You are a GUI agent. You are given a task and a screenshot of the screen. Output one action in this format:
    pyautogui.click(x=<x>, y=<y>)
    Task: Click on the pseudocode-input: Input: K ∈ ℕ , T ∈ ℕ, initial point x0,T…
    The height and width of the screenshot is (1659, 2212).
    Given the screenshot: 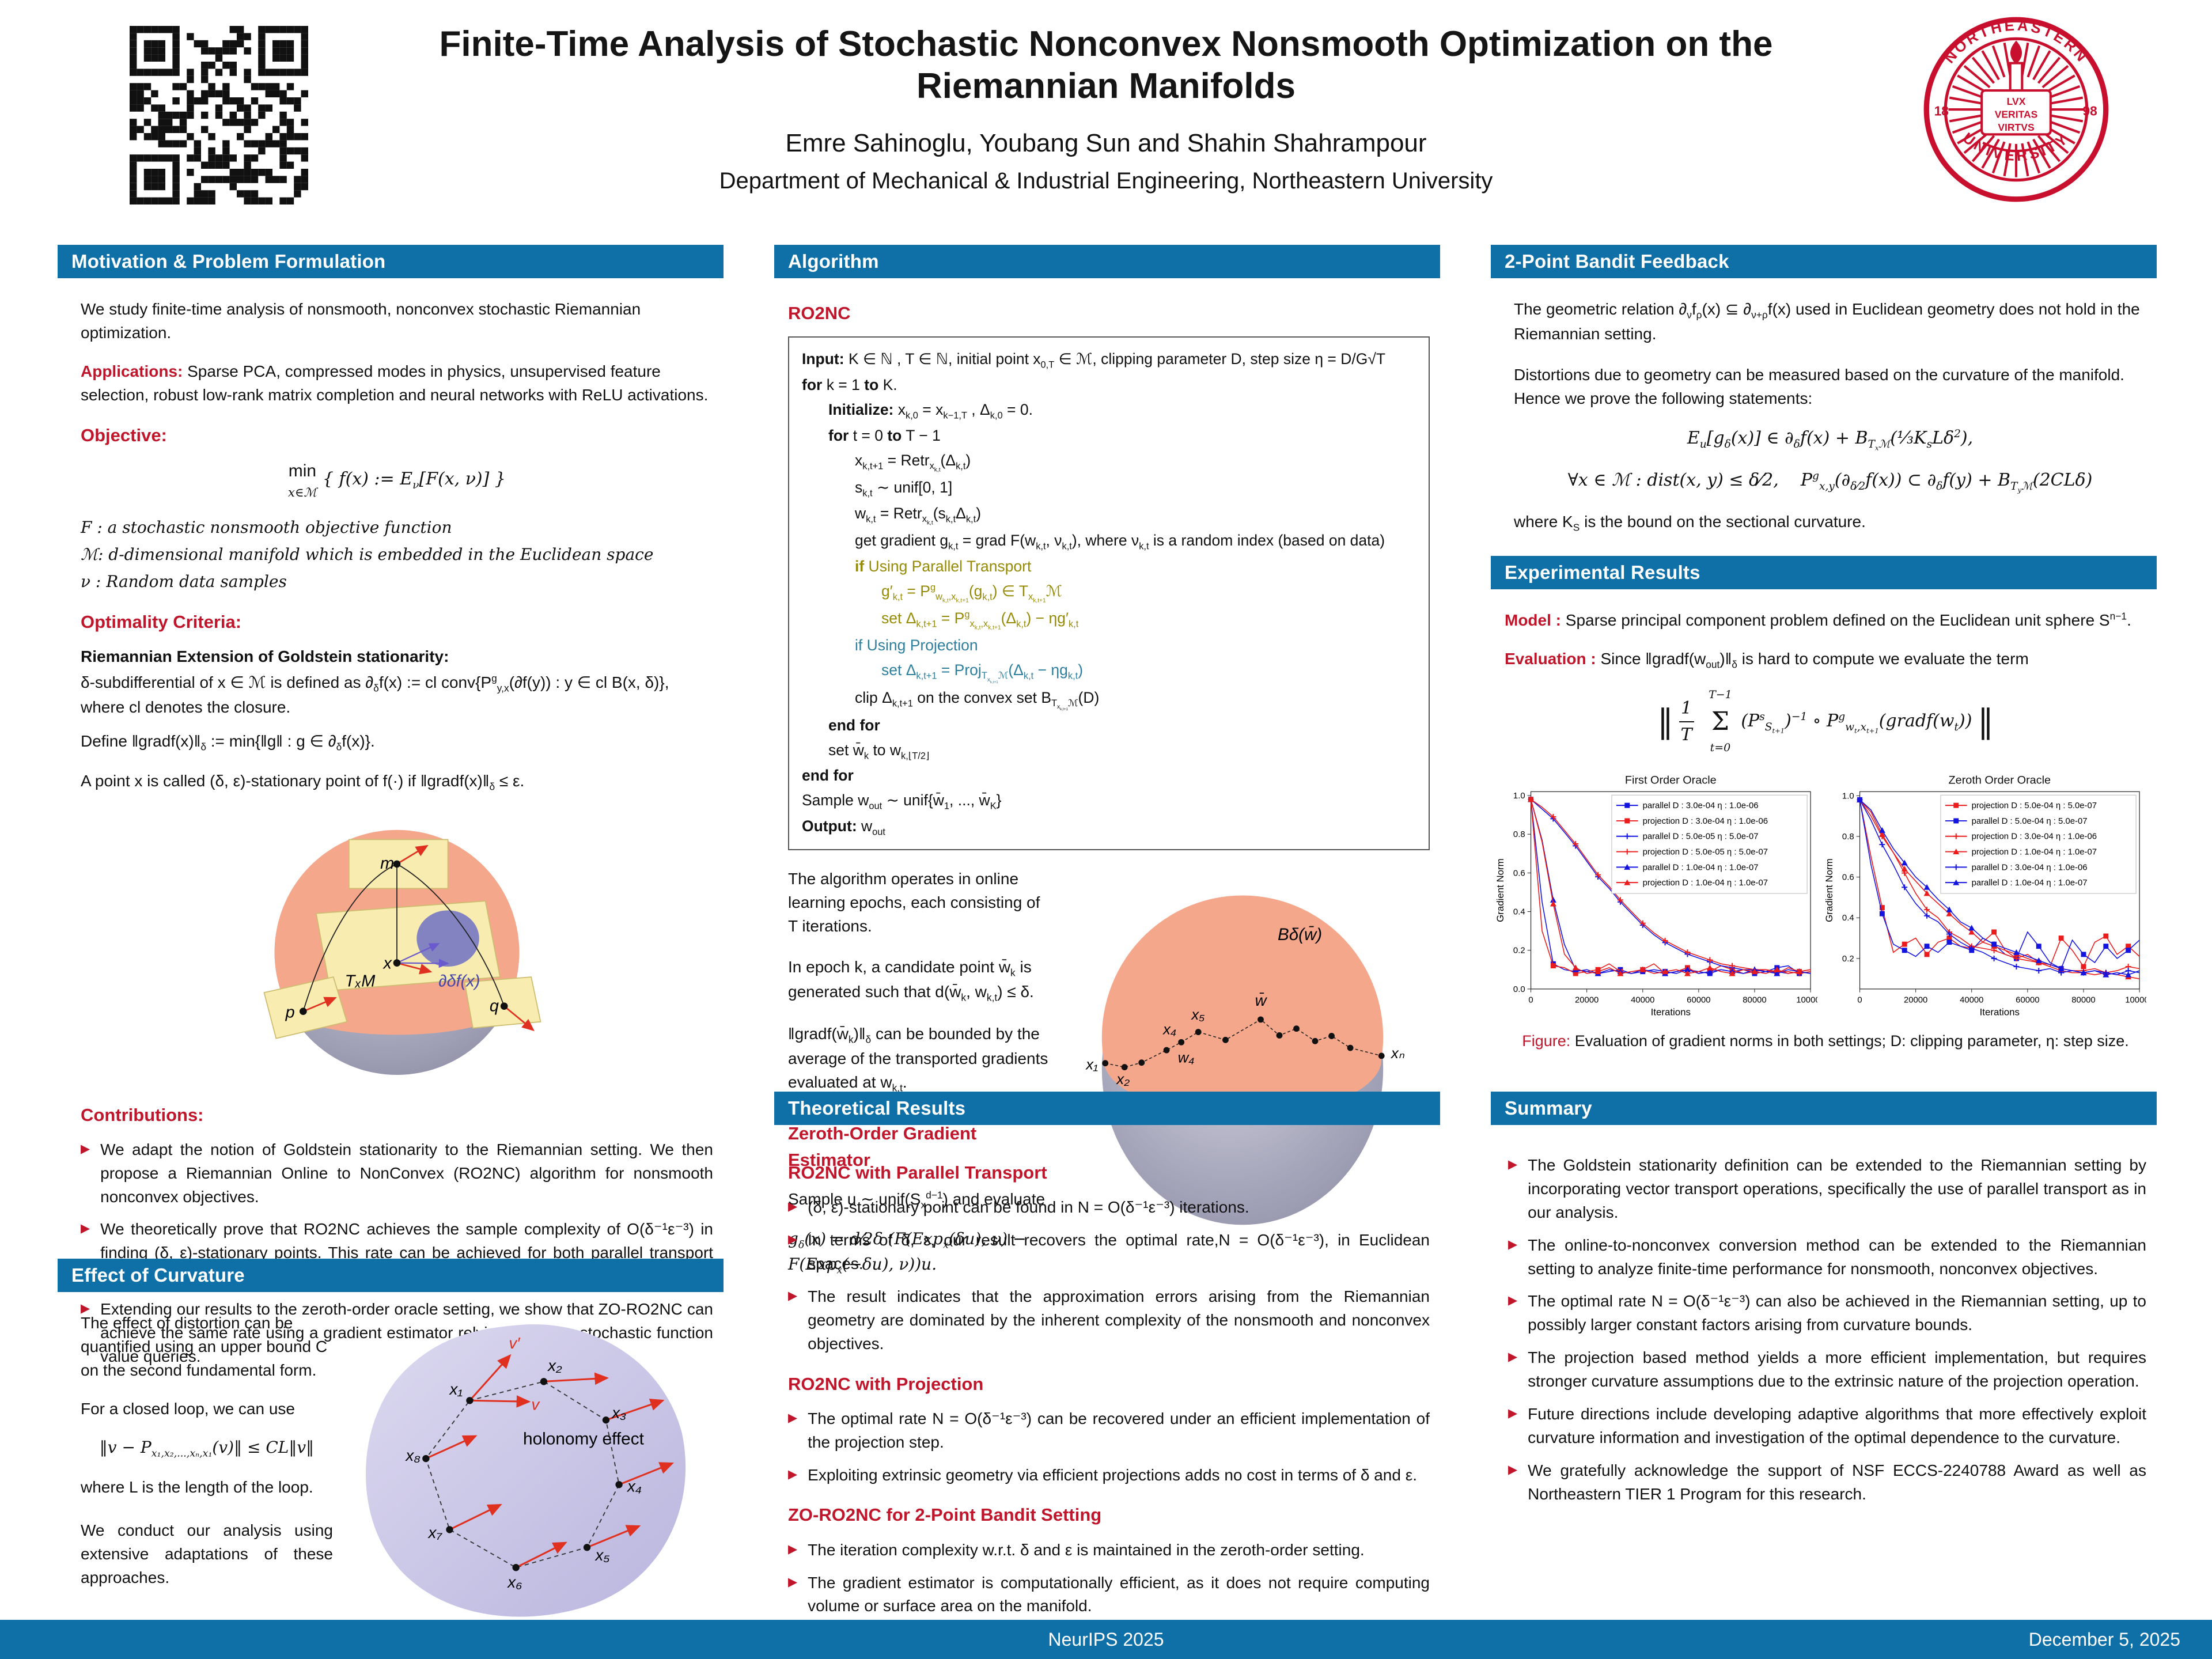 What is the action you would take?
    pyautogui.click(x=1094, y=360)
    